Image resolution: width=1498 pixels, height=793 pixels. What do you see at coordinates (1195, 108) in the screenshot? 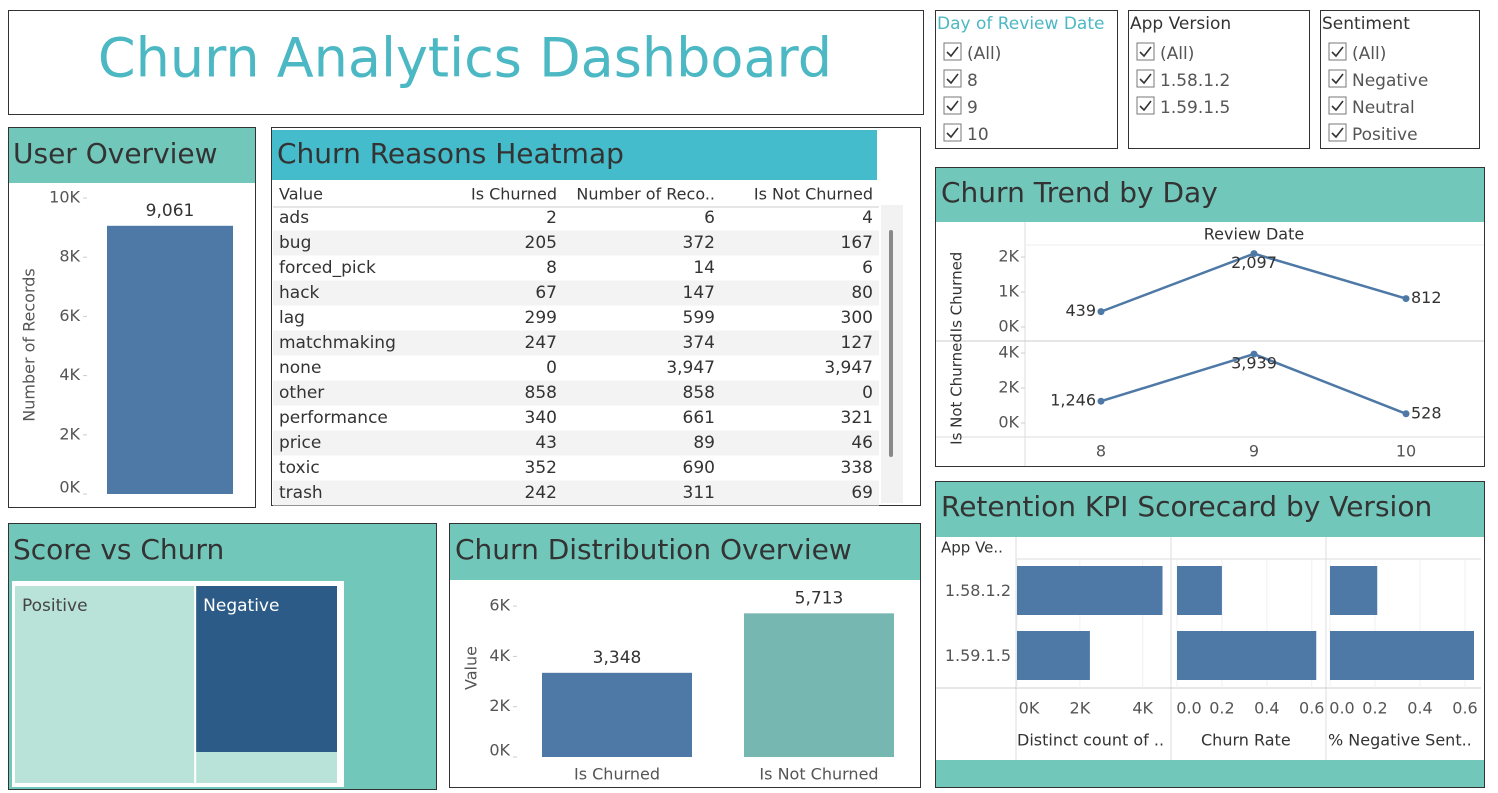
I see `filter-option: 1.59.1.5` at bounding box center [1195, 108].